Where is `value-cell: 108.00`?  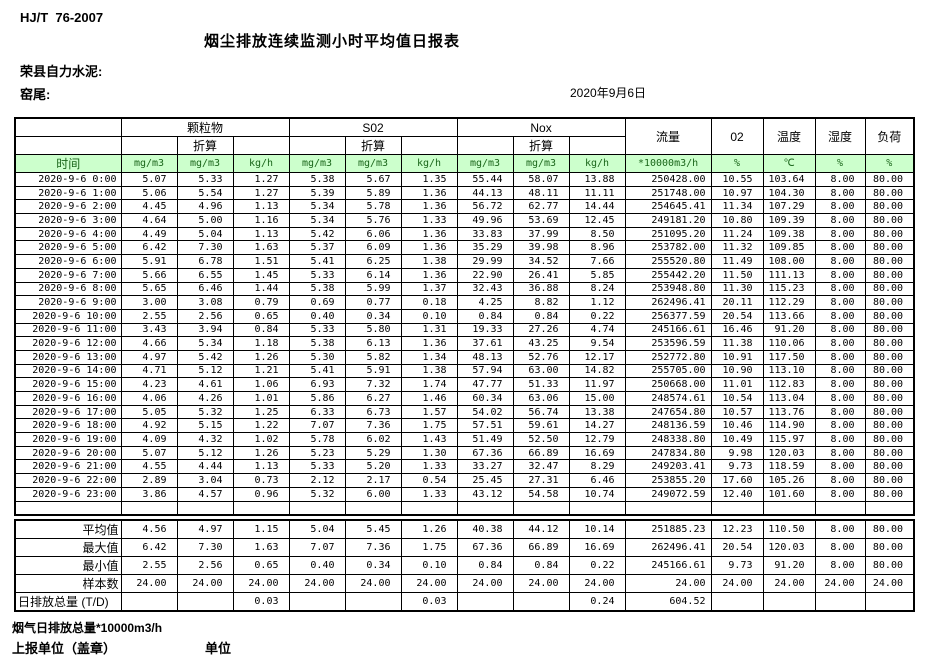
value-cell: 108.00 is located at coordinates (789, 261).